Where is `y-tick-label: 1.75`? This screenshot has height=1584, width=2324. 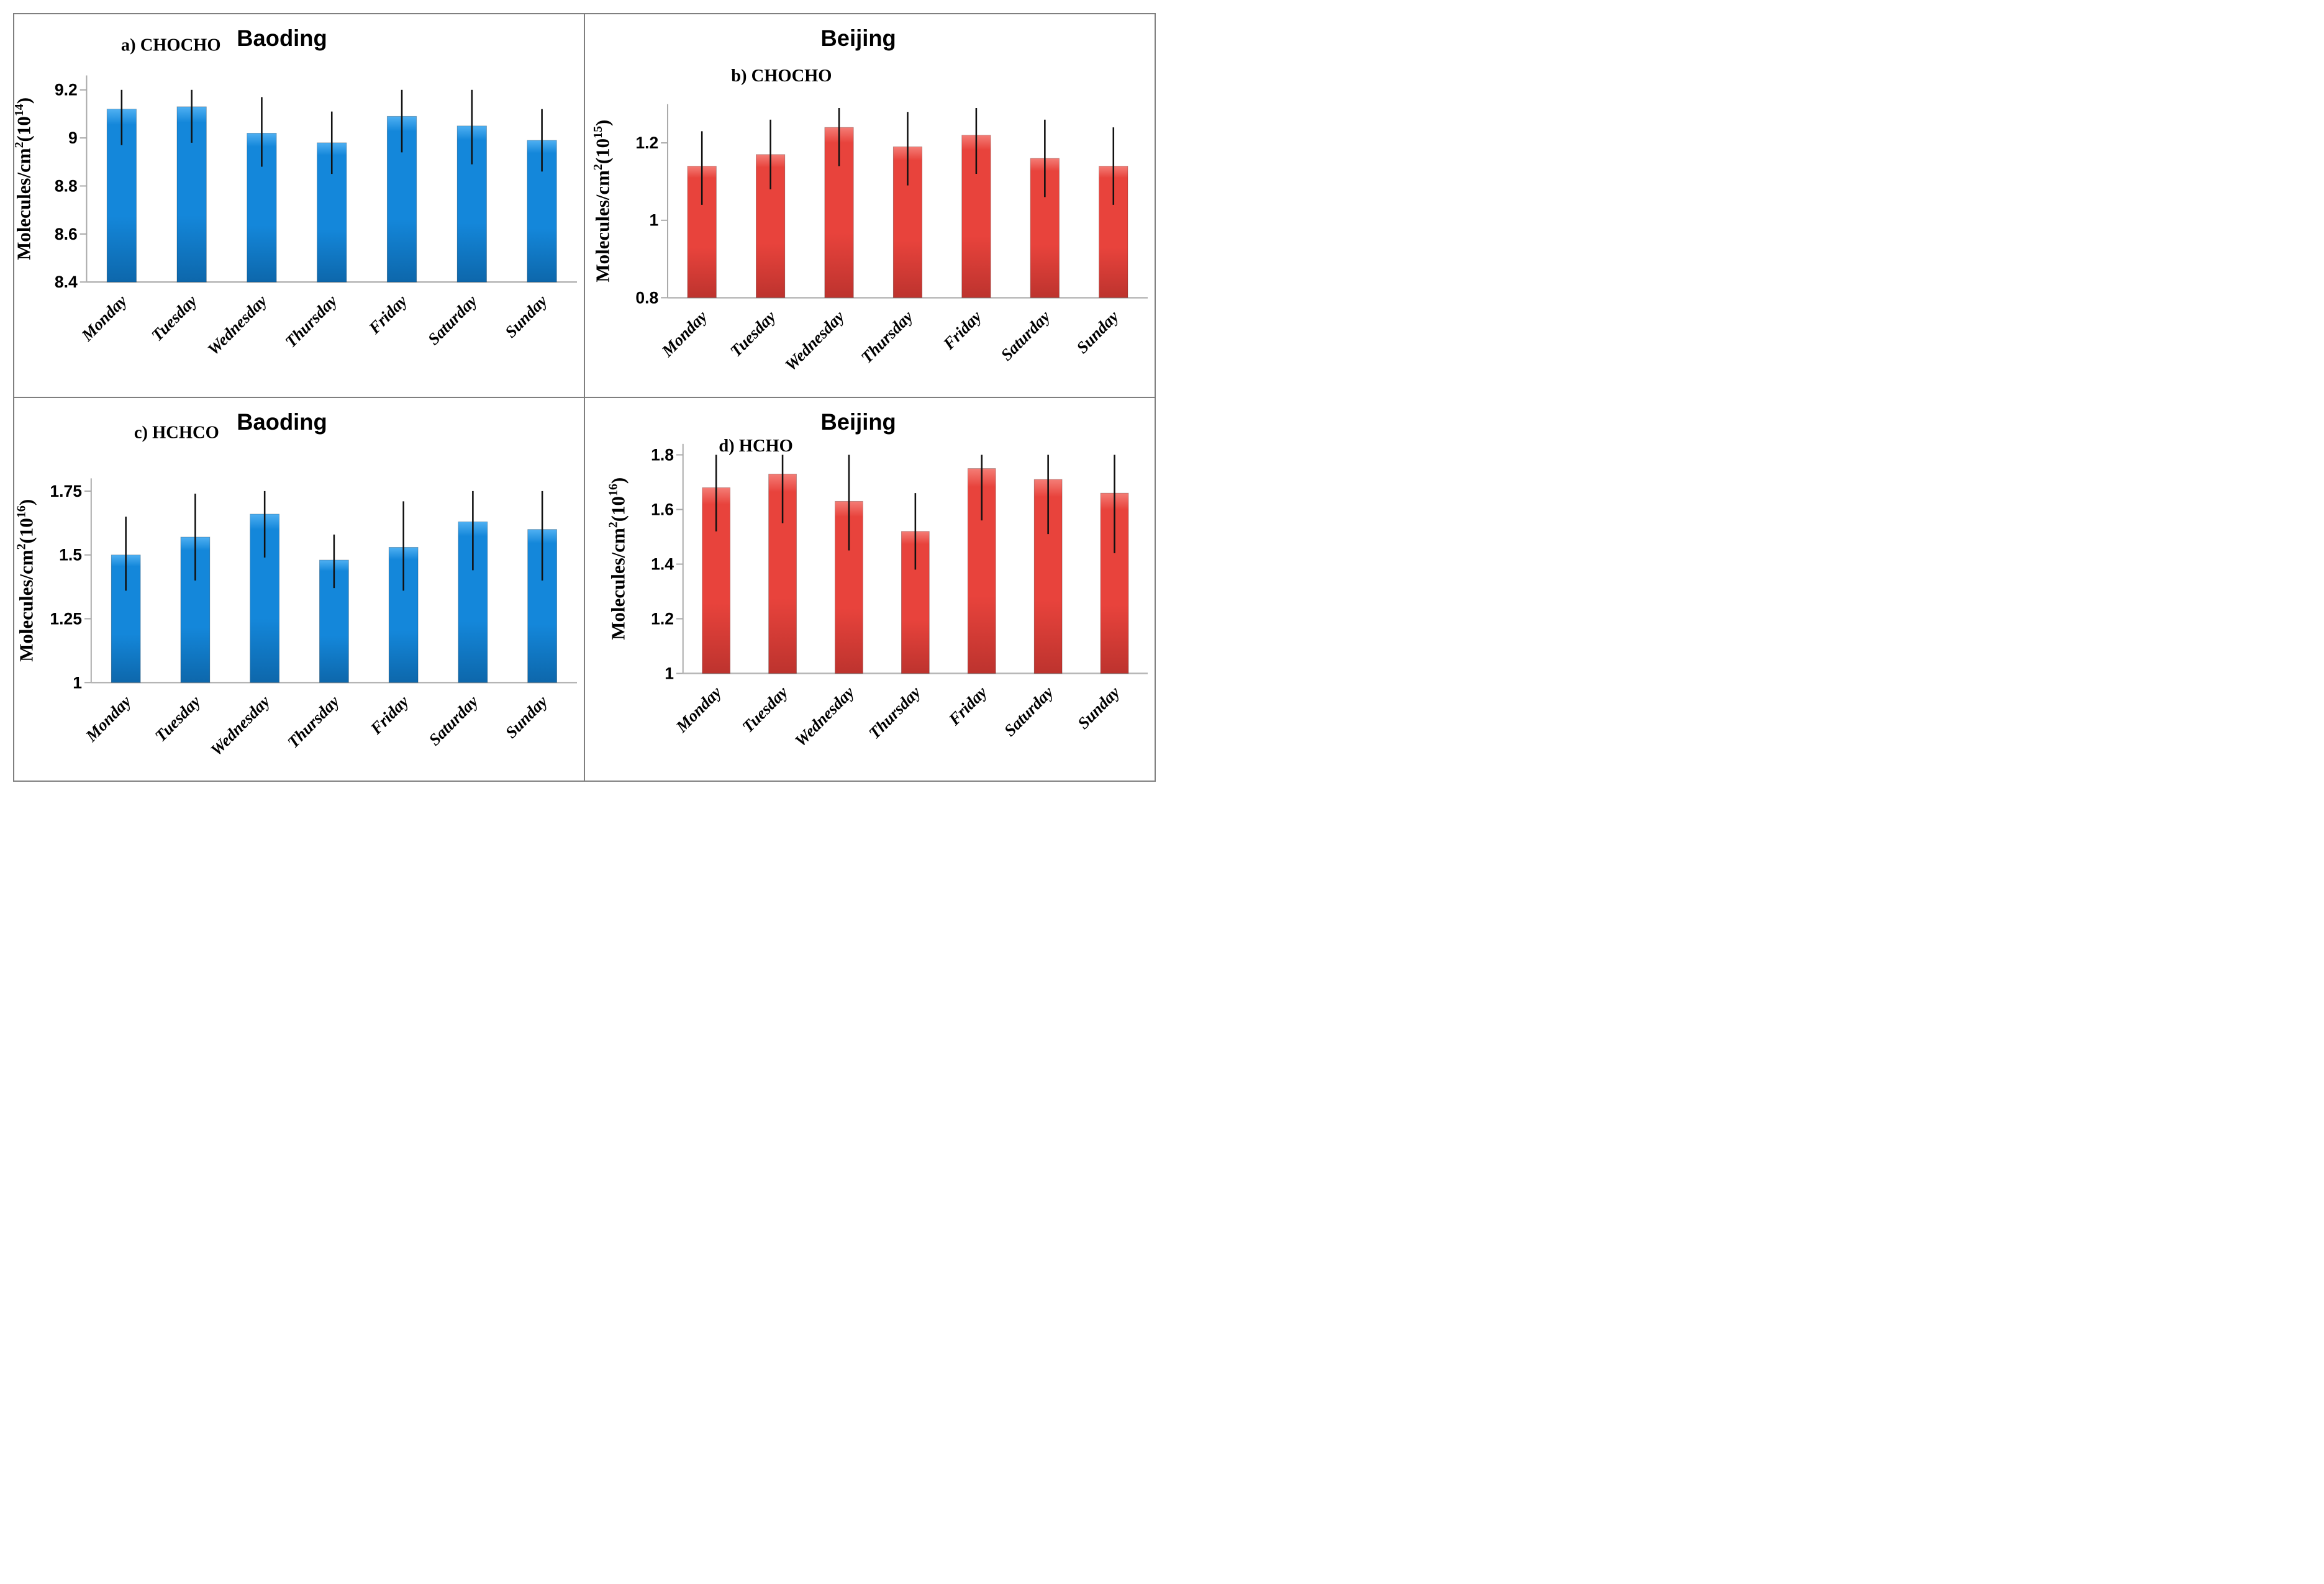 y-tick-label: 1.75 is located at coordinates (66, 491).